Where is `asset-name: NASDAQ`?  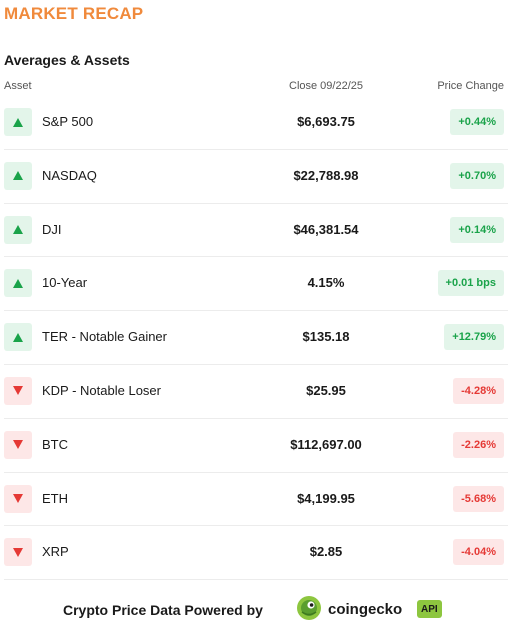
asset-name: NASDAQ is located at coordinates (69, 175).